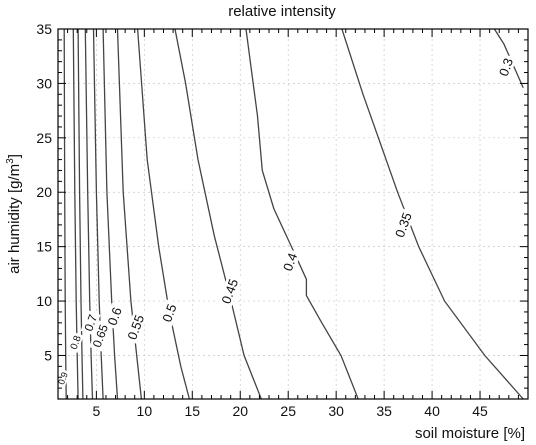 The width and height of the screenshot is (536, 445). I want to click on contour-label: 0.4, so click(290, 262).